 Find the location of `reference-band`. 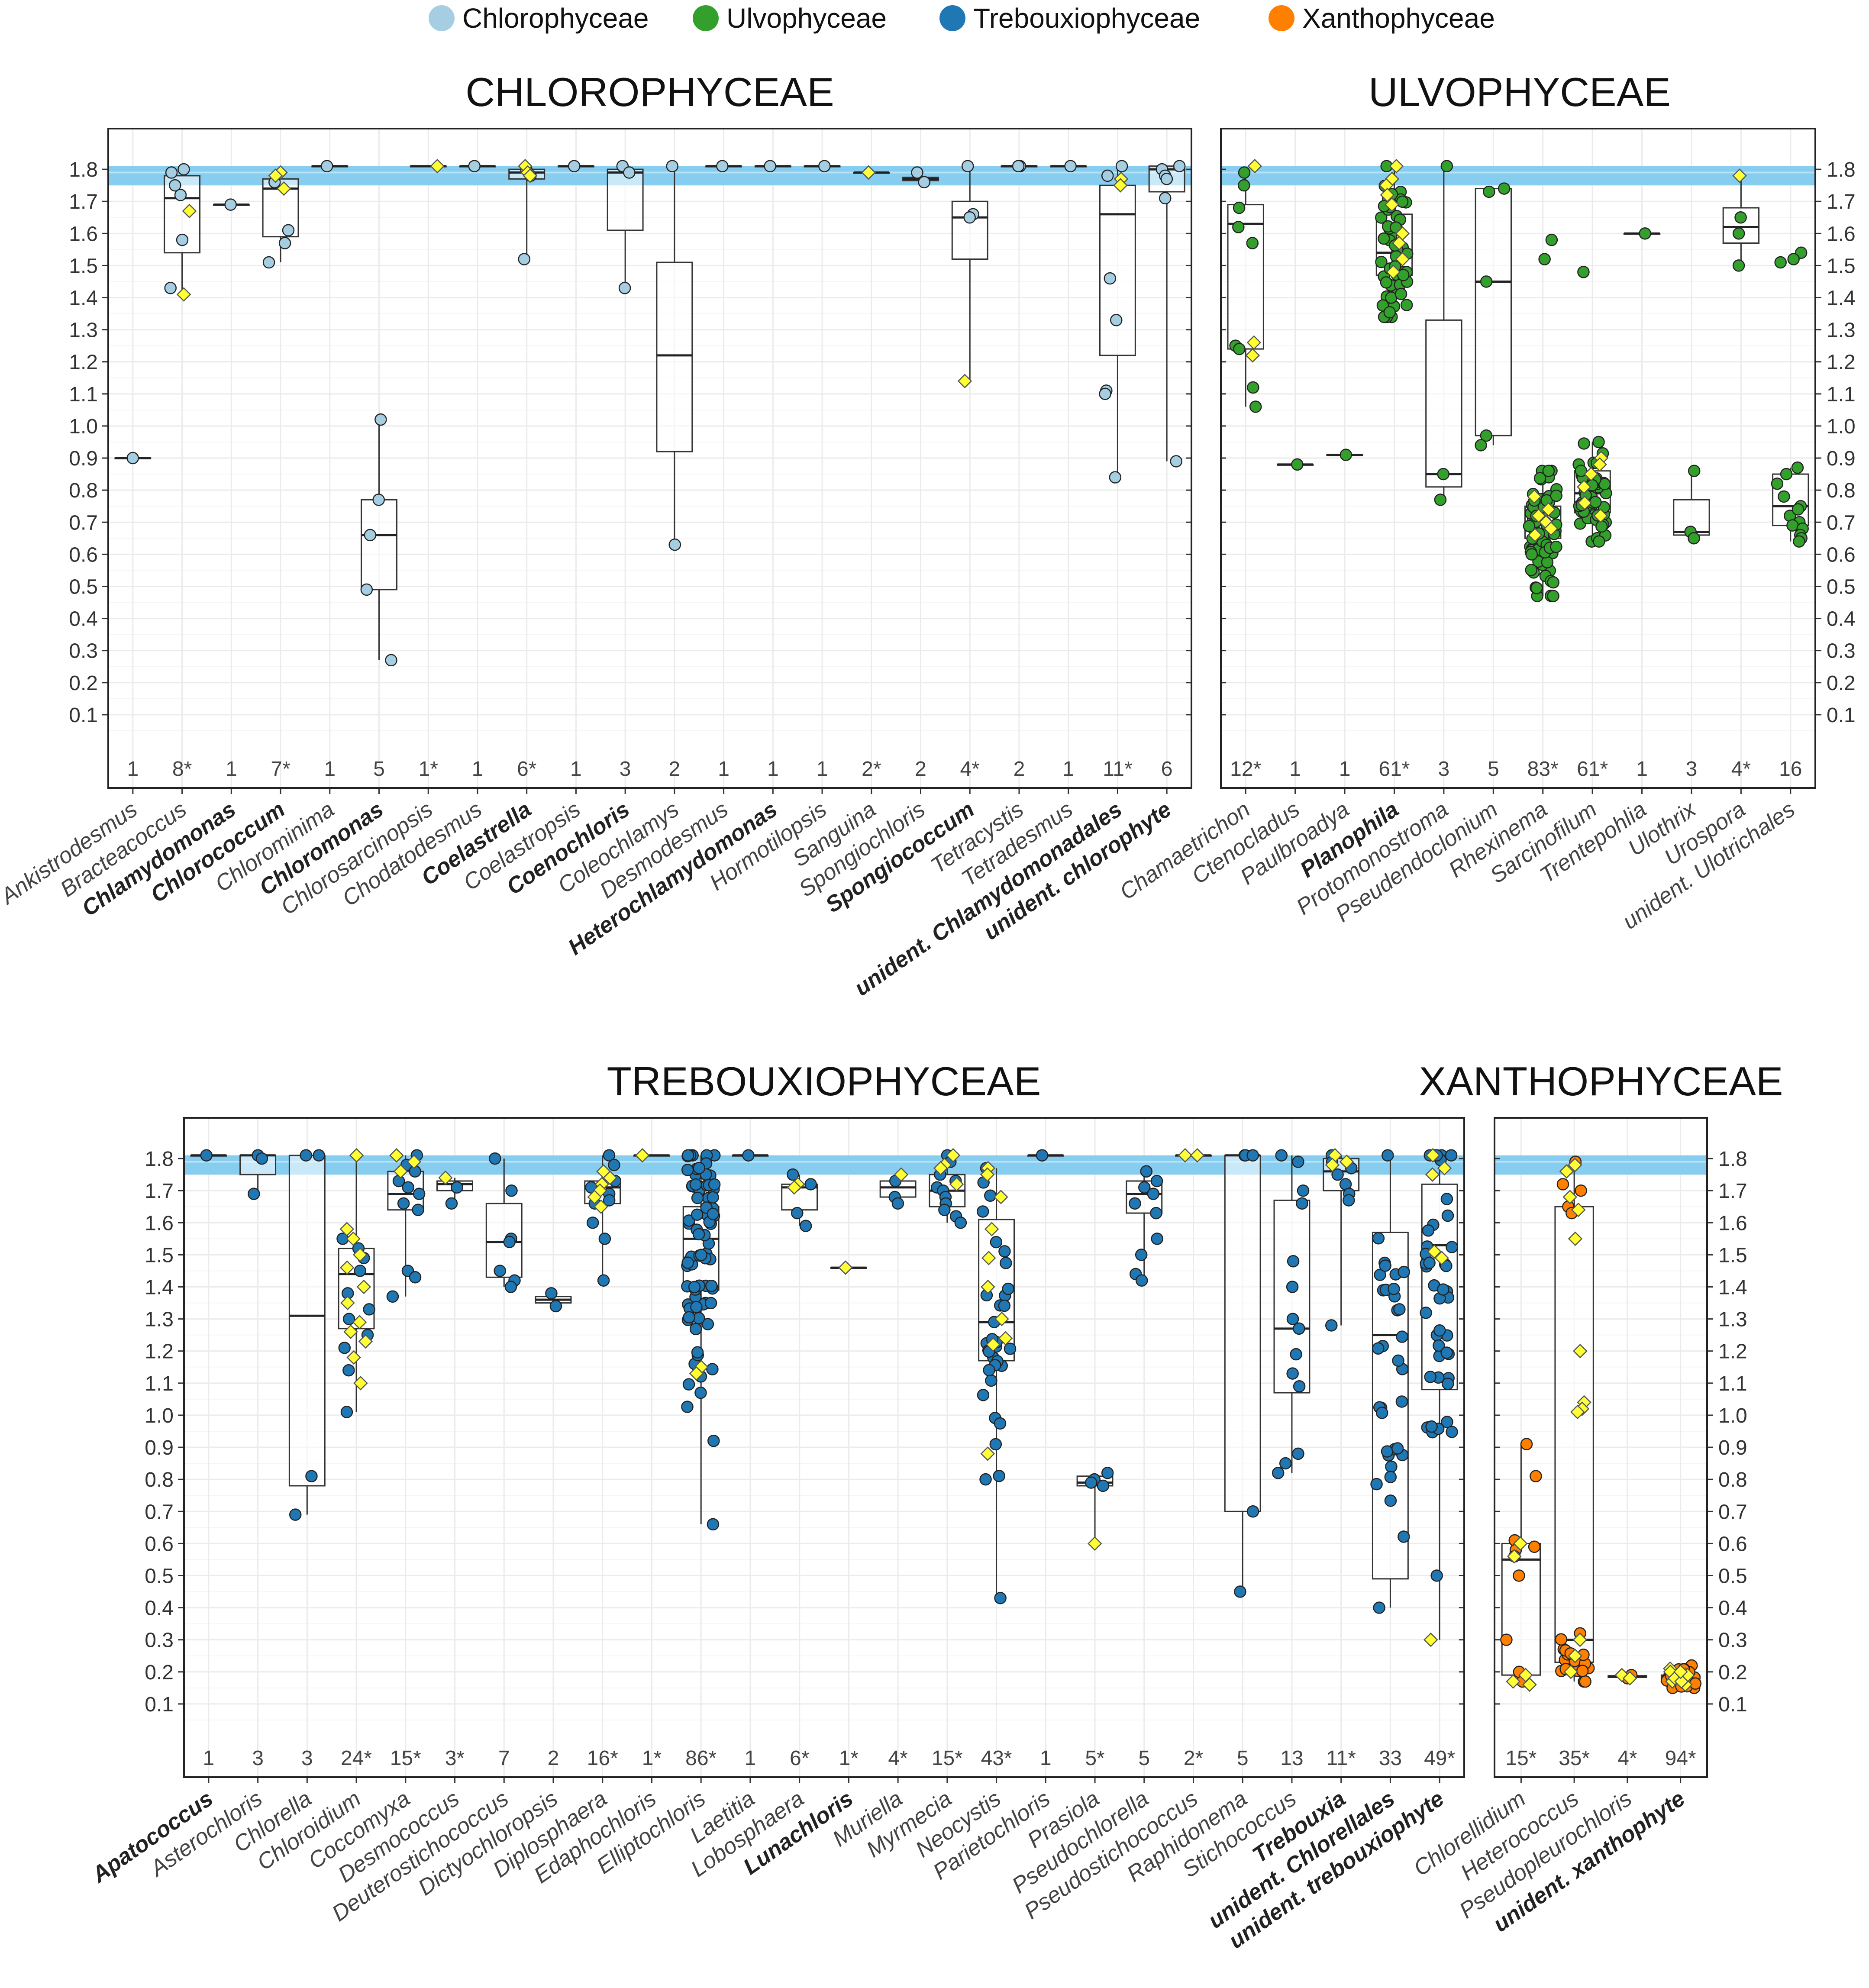

reference-band is located at coordinates (824, 1165).